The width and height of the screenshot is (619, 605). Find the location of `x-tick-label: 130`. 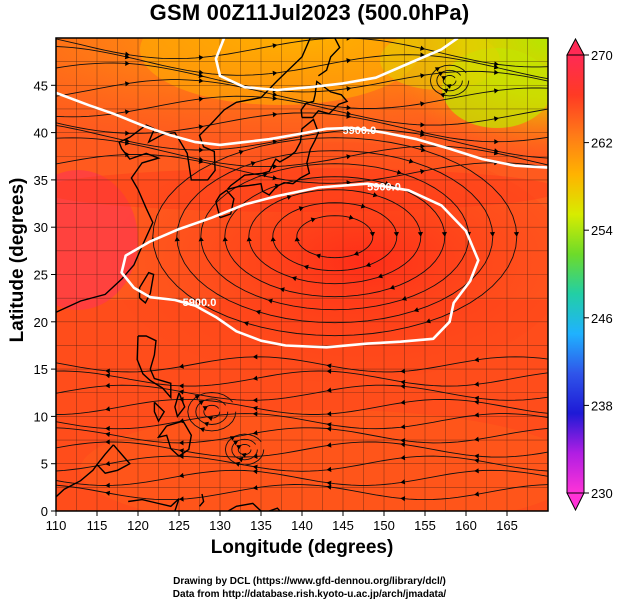

x-tick-label: 130 is located at coordinates (220, 525).